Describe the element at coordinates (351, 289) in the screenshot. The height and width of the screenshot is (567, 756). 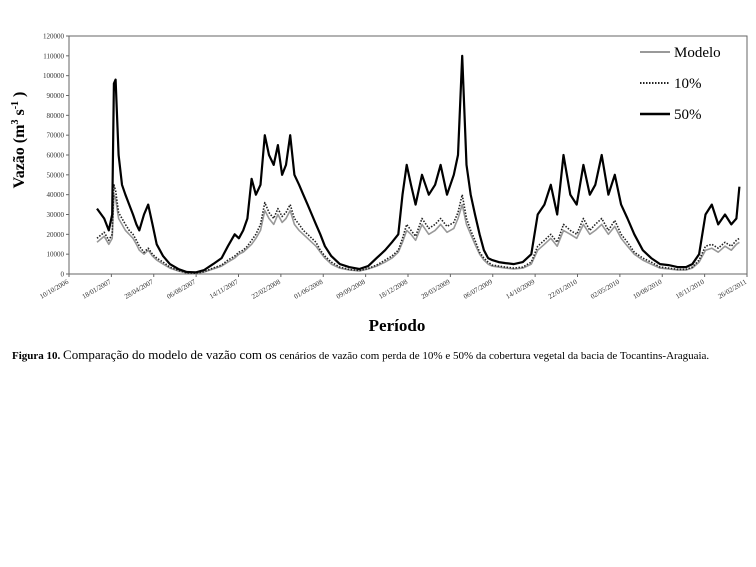
I see `x-tick-label: 09/09/2008` at that location.